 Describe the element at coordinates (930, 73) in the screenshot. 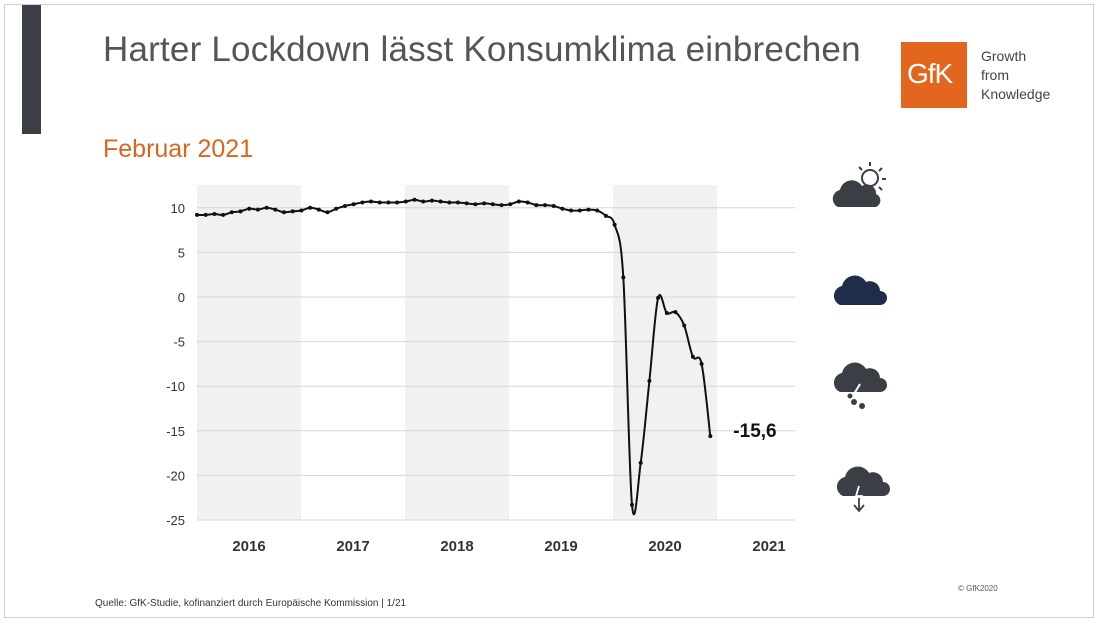

I see `logo-text: GfK` at that location.